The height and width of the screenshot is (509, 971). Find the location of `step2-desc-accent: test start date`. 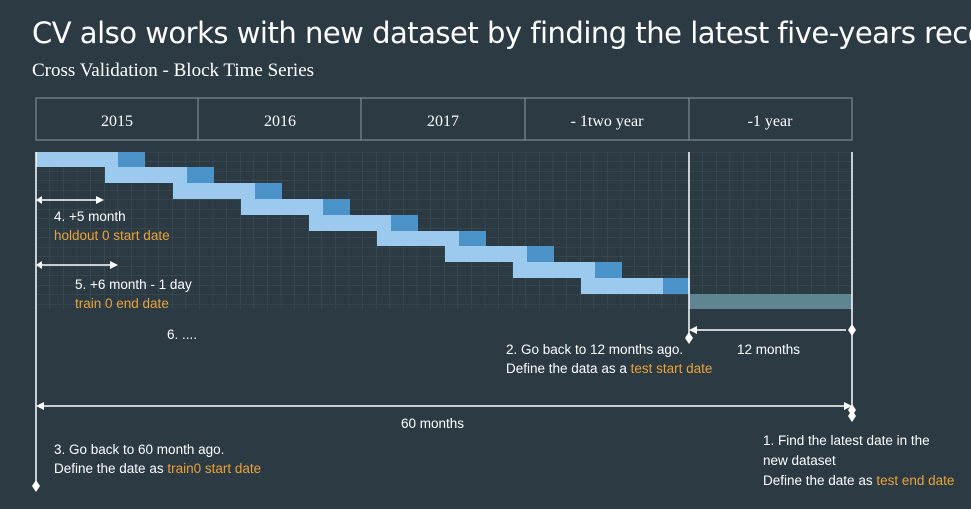

step2-desc-accent: test start date is located at coordinates (671, 368).